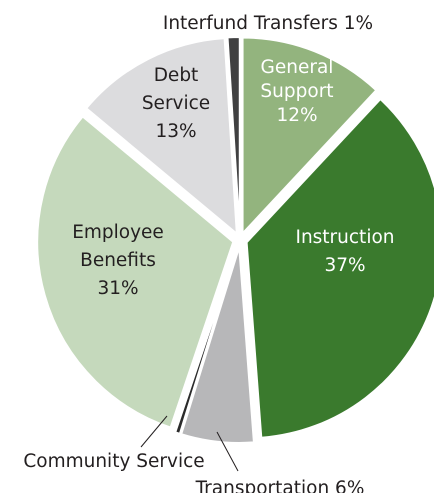  I want to click on label-line: Service, so click(176, 103).